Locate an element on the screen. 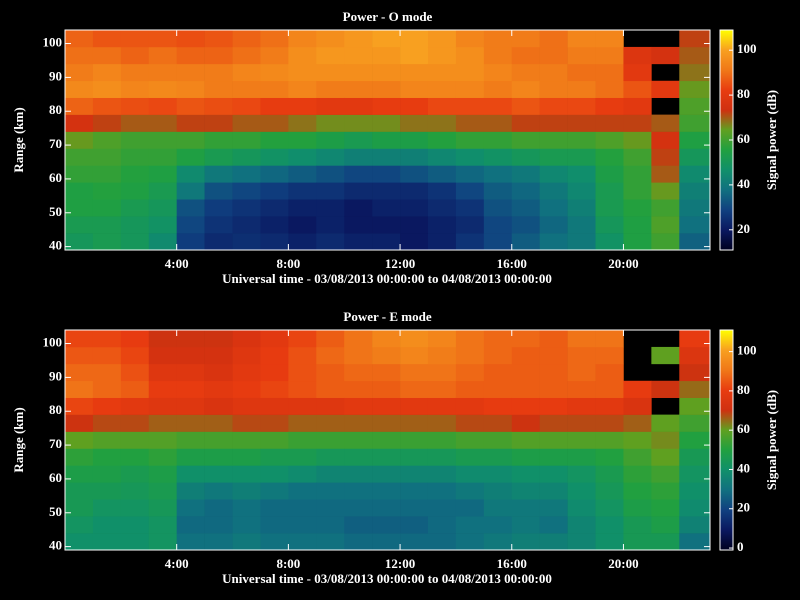 Image resolution: width=800 pixels, height=600 pixels. colorbar-tick-label: 100 is located at coordinates (747, 48).